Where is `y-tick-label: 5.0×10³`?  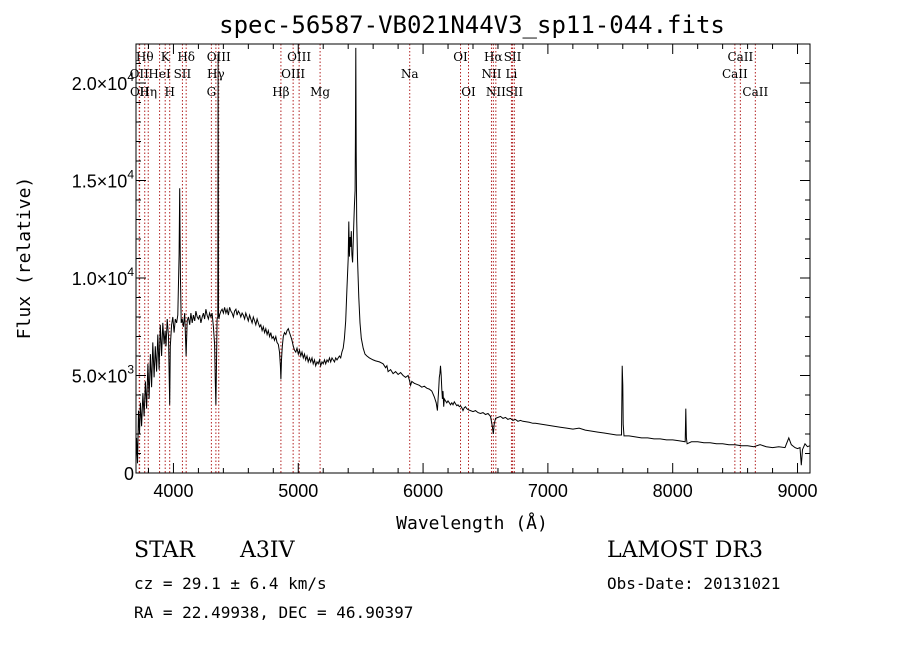 y-tick-label: 5.0×10³ is located at coordinates (103, 375).